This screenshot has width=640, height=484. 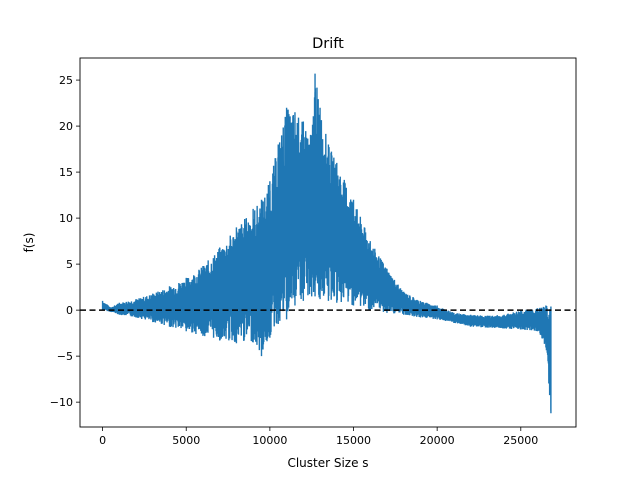 I want to click on y-tick-label: 0, so click(x=69, y=310).